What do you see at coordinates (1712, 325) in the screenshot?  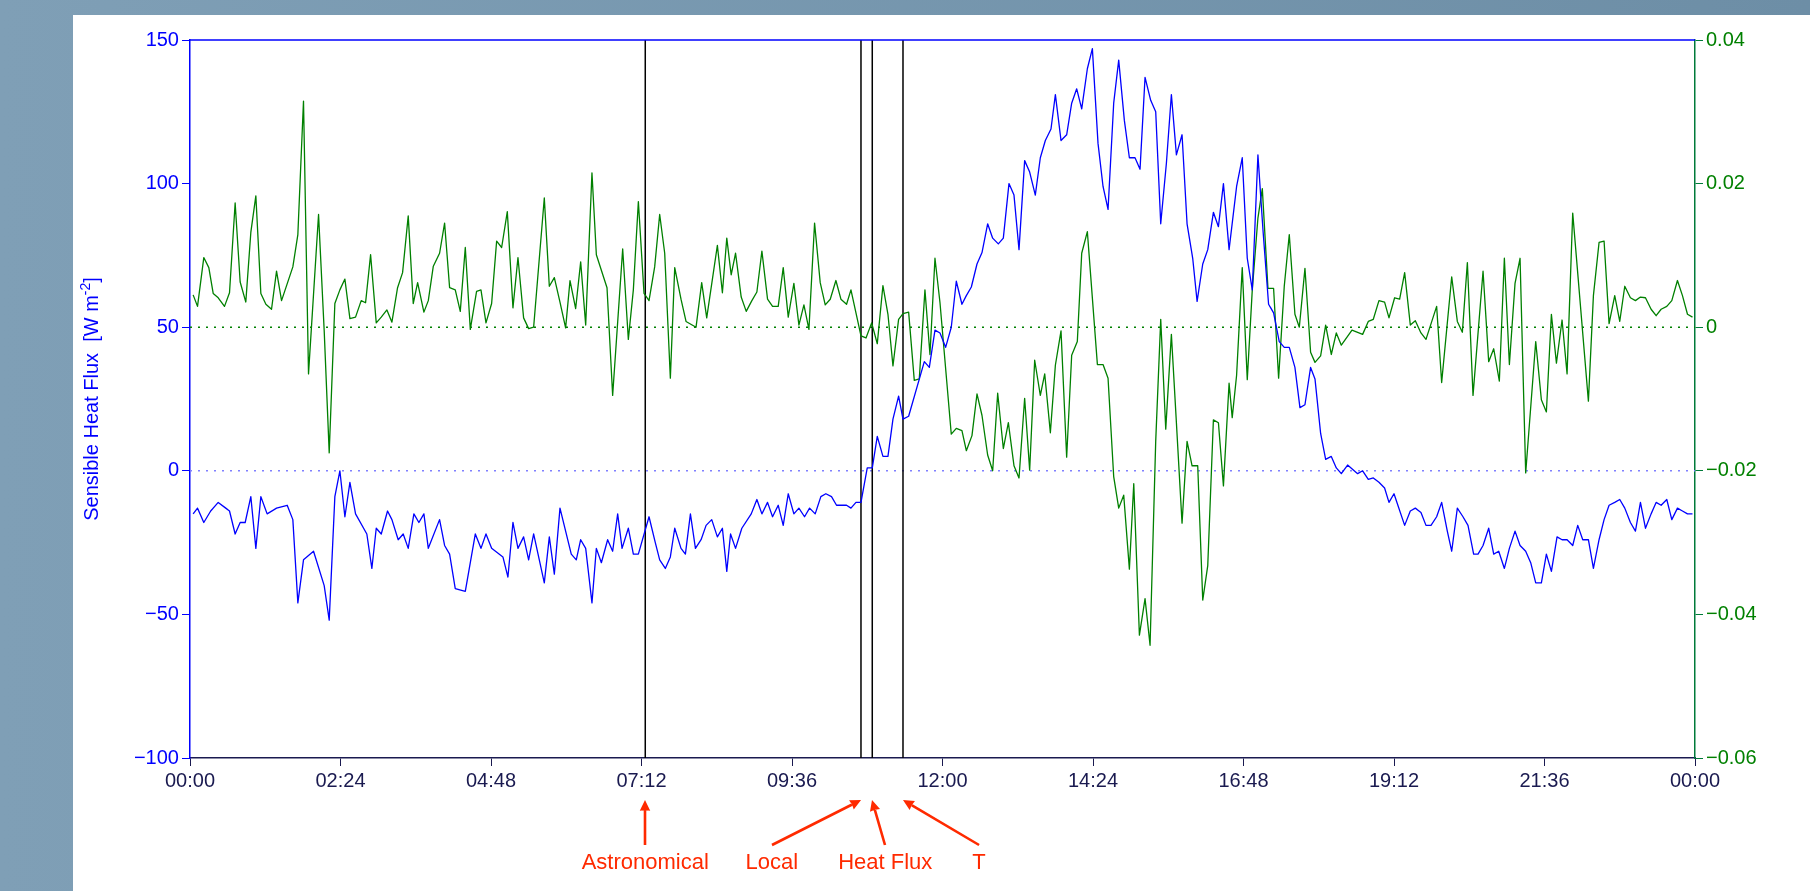 I see `y2-tick-label: 0` at bounding box center [1712, 325].